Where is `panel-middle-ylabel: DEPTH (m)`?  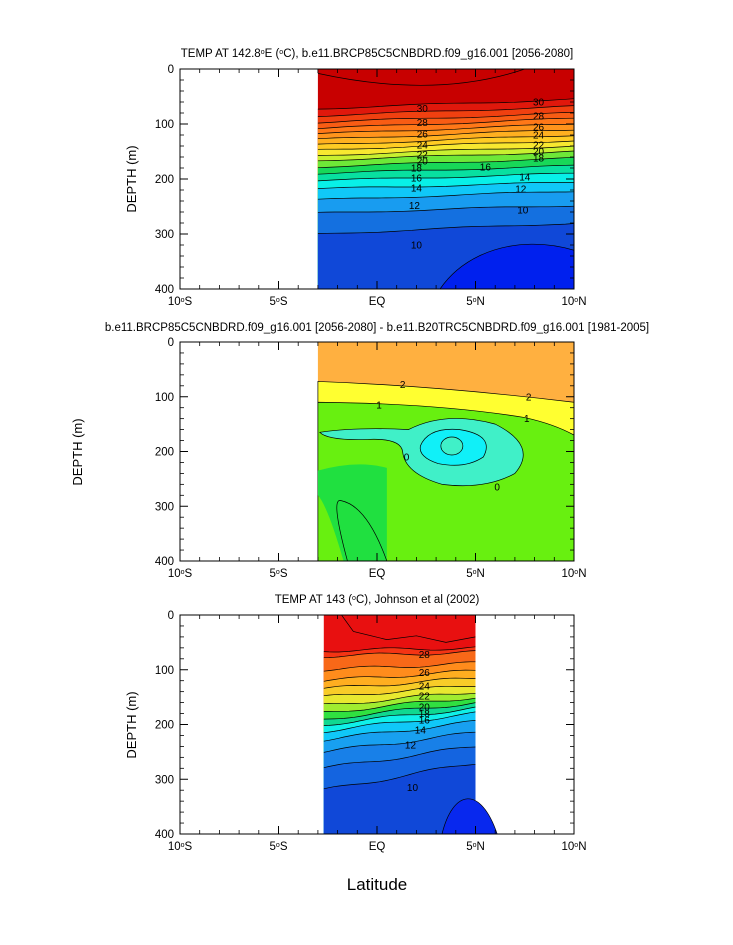
panel-middle-ylabel: DEPTH (m) is located at coordinates (77, 451).